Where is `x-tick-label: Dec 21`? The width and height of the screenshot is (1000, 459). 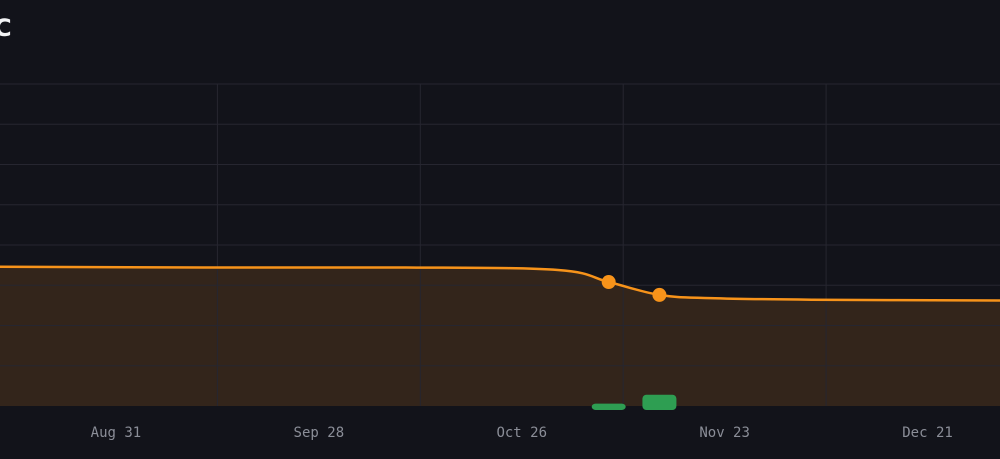
x-tick-label: Dec 21 is located at coordinates (927, 433).